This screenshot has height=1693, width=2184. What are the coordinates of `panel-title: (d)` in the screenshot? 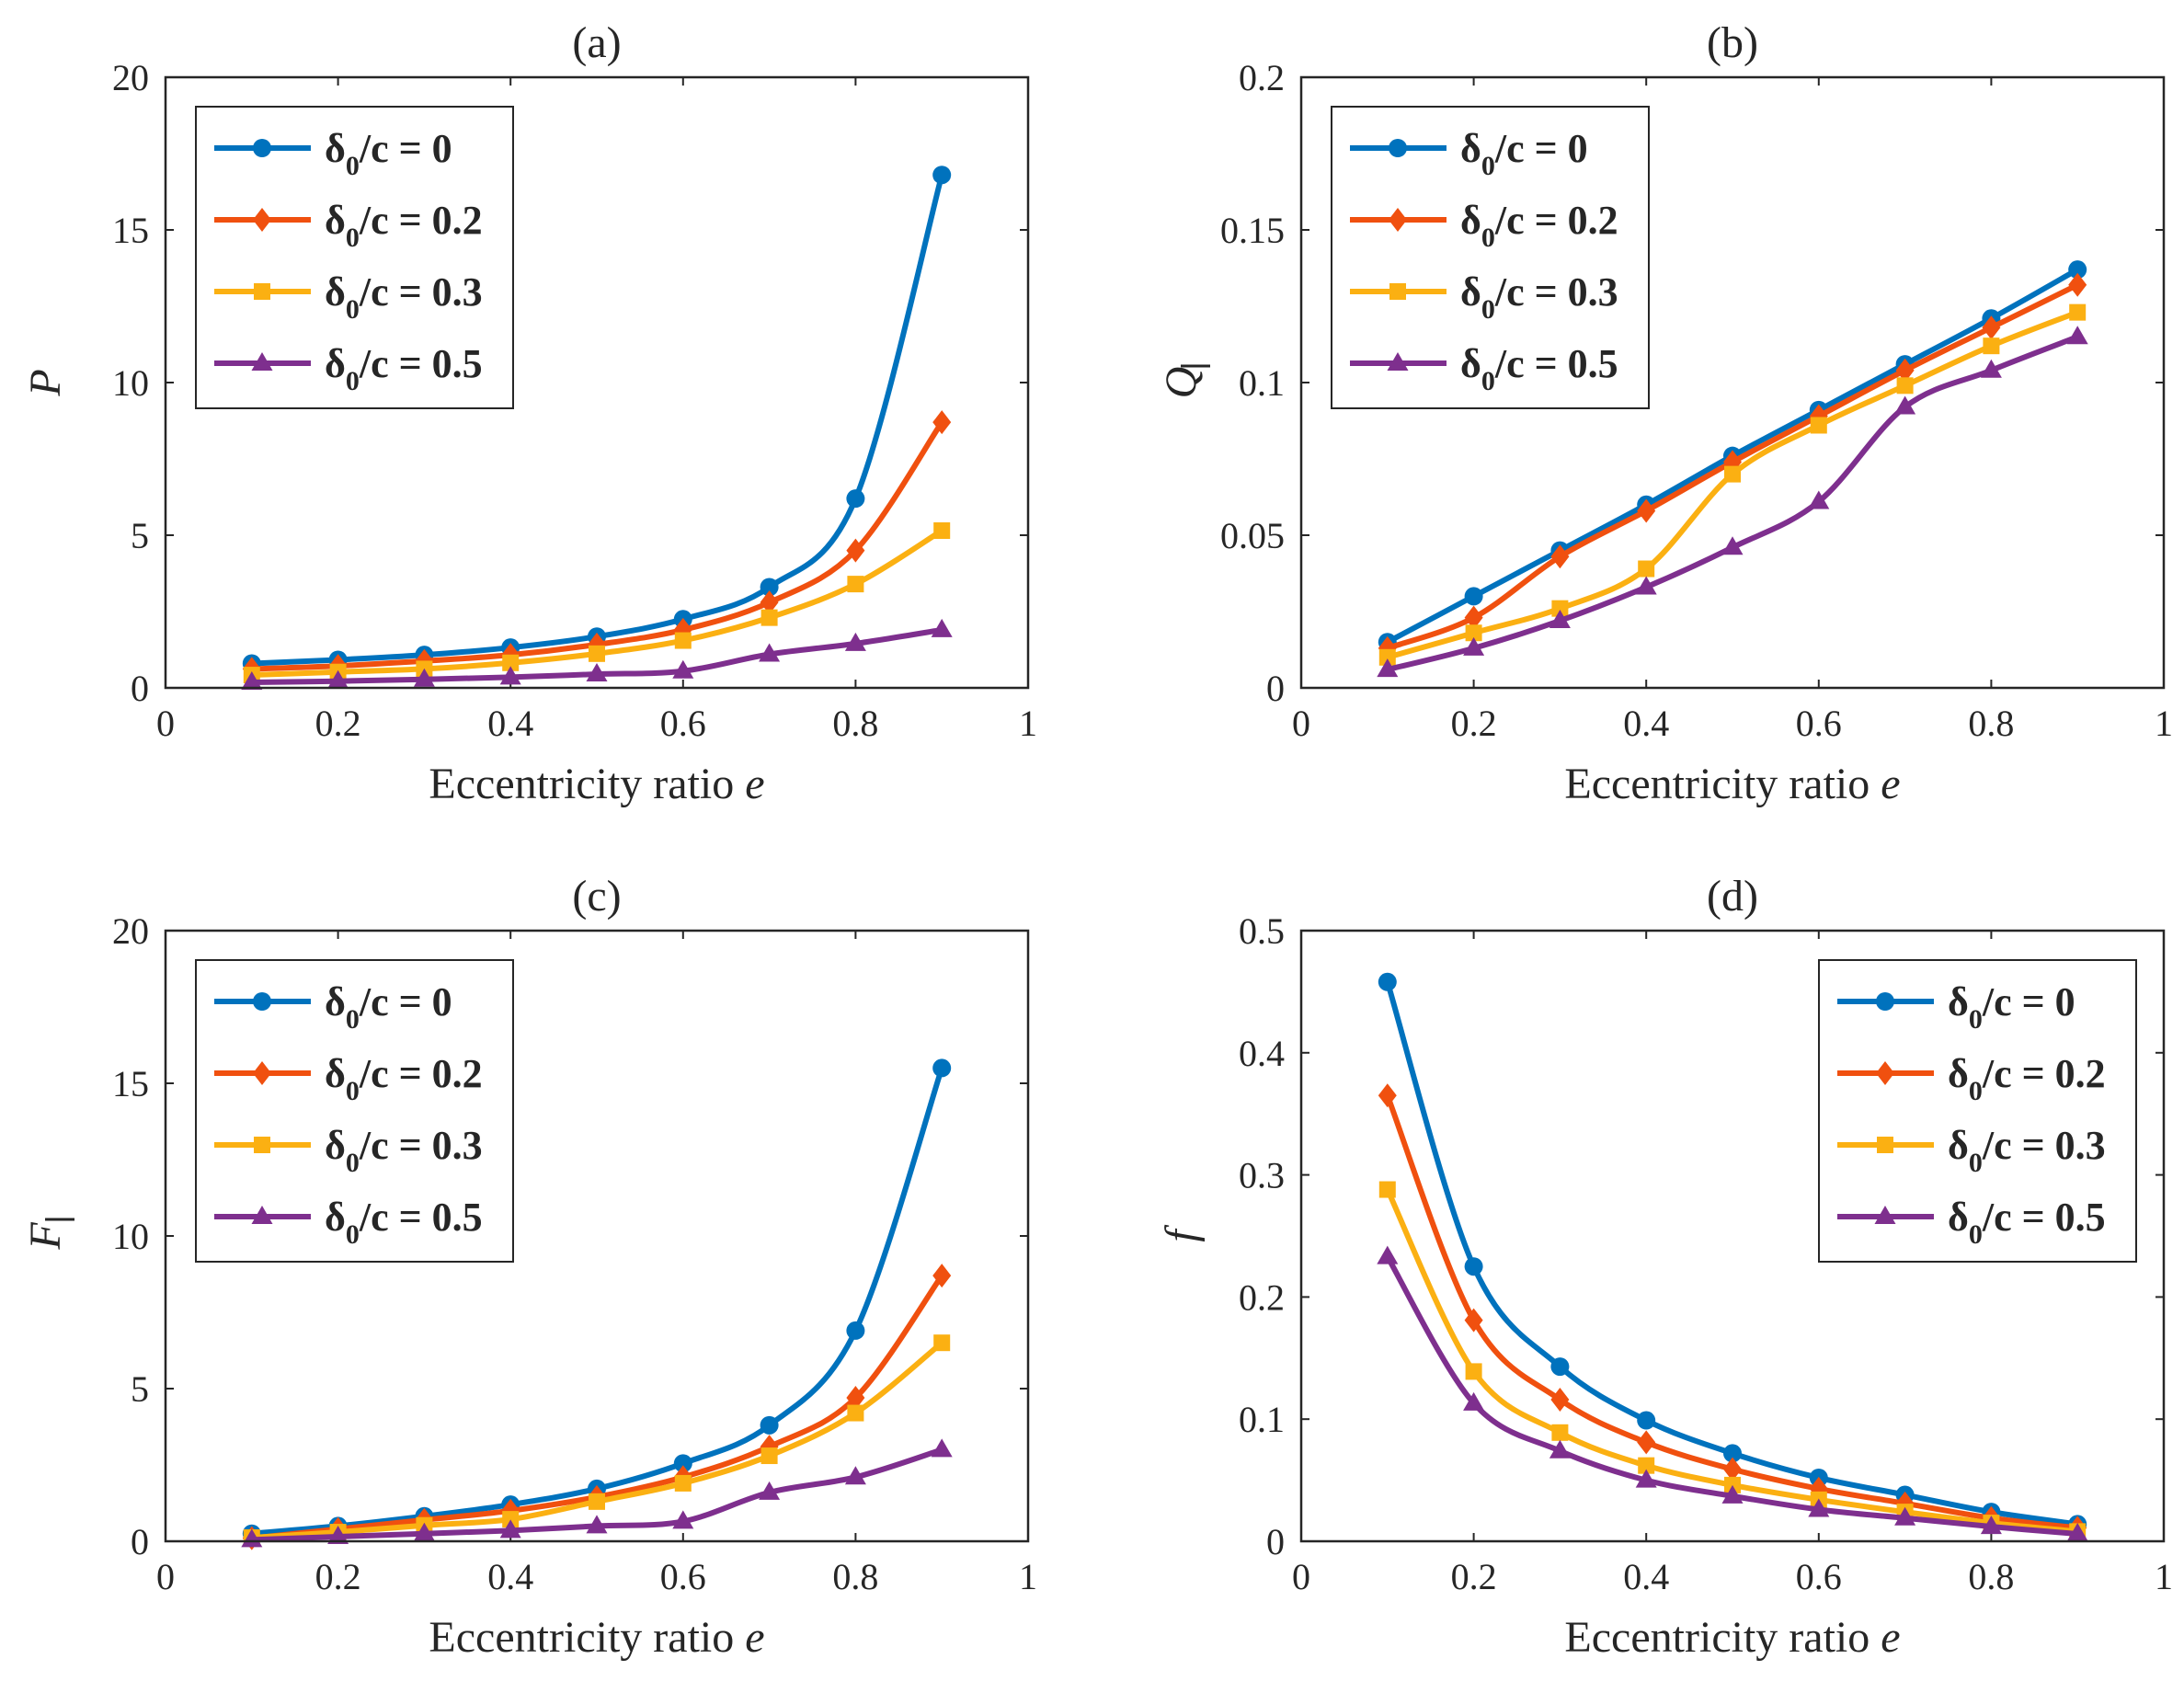 It's located at (1732, 897).